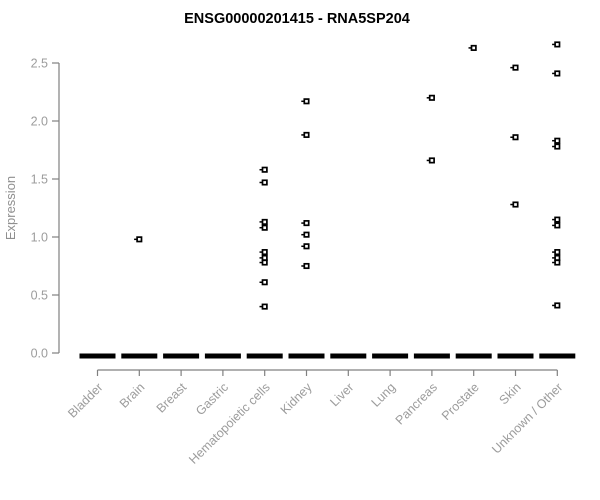  I want to click on y-tick-label: 2.5, so click(39, 64).